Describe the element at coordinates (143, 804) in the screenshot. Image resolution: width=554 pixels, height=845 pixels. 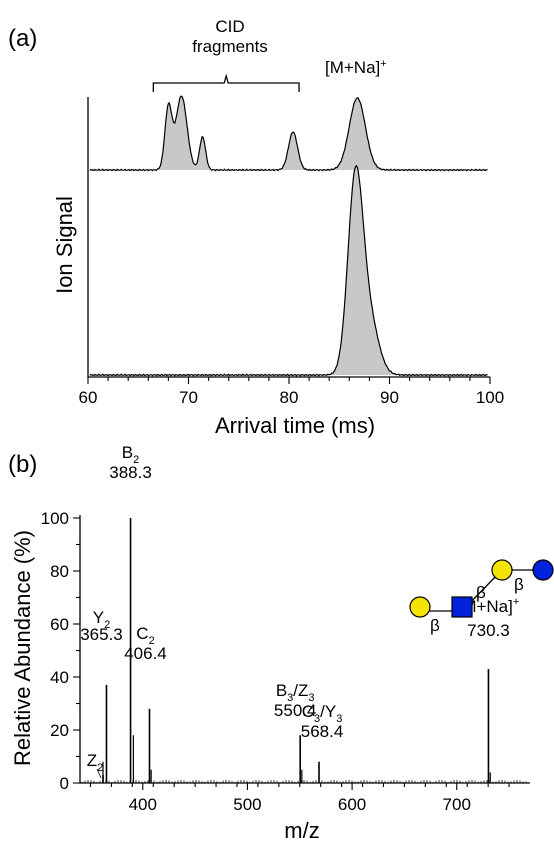
I see `panel-b-x-tick-label: 400` at that location.